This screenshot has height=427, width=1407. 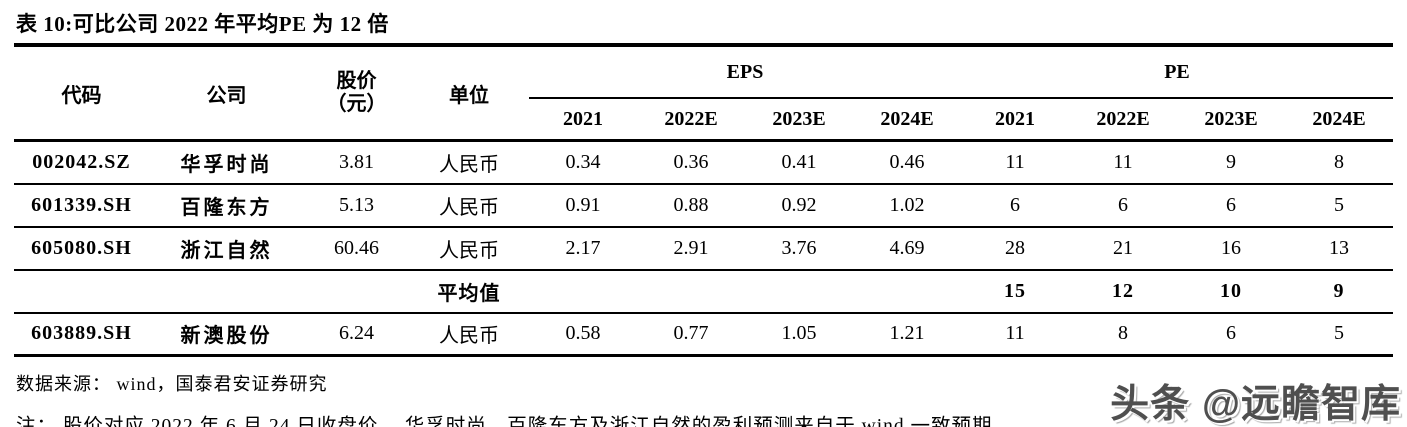 I want to click on header-pe-year-2023e: 2023E, so click(x=1231, y=118).